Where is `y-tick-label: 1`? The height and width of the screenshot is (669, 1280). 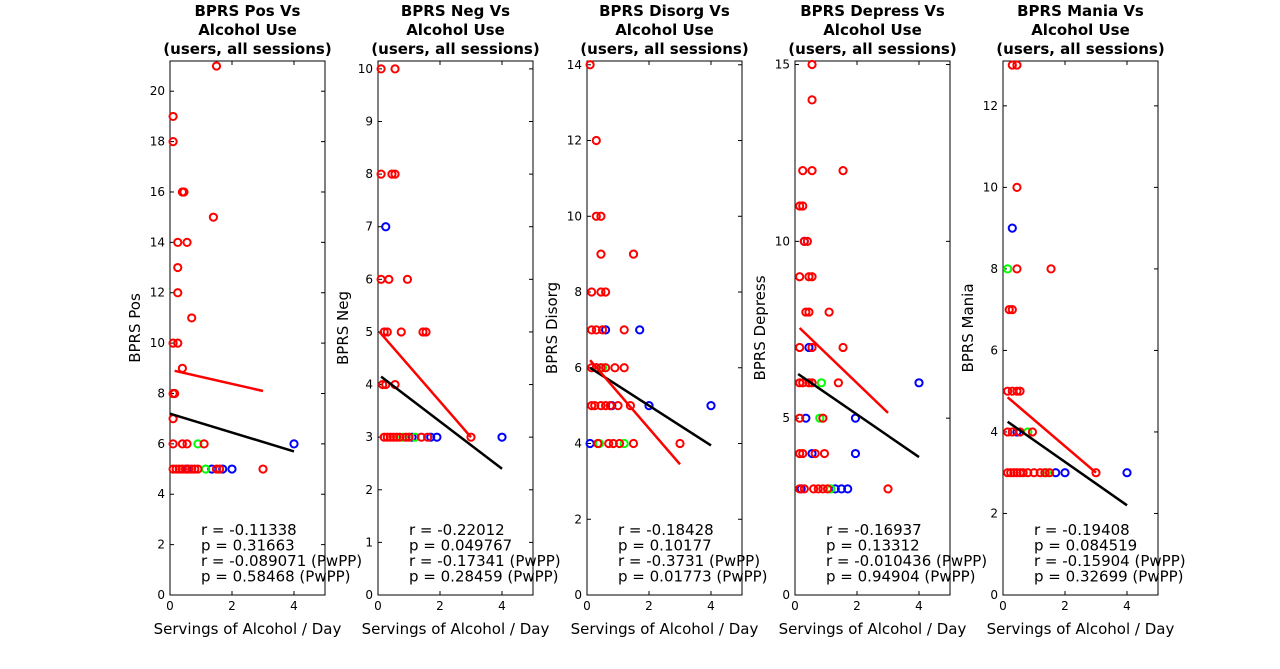
y-tick-label: 1 is located at coordinates (369, 542).